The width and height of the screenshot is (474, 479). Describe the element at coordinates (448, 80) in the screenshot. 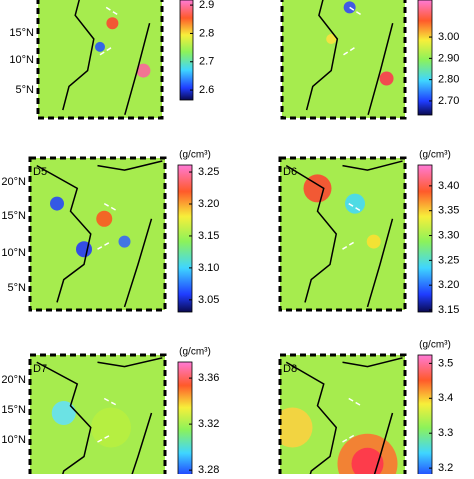

I see `colorbar-tick-label: 2.80` at that location.